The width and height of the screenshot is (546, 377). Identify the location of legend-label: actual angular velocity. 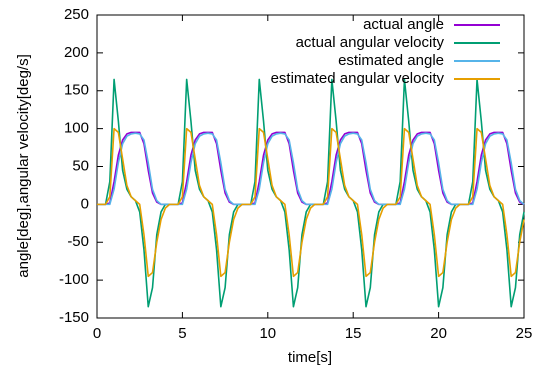
(370, 42).